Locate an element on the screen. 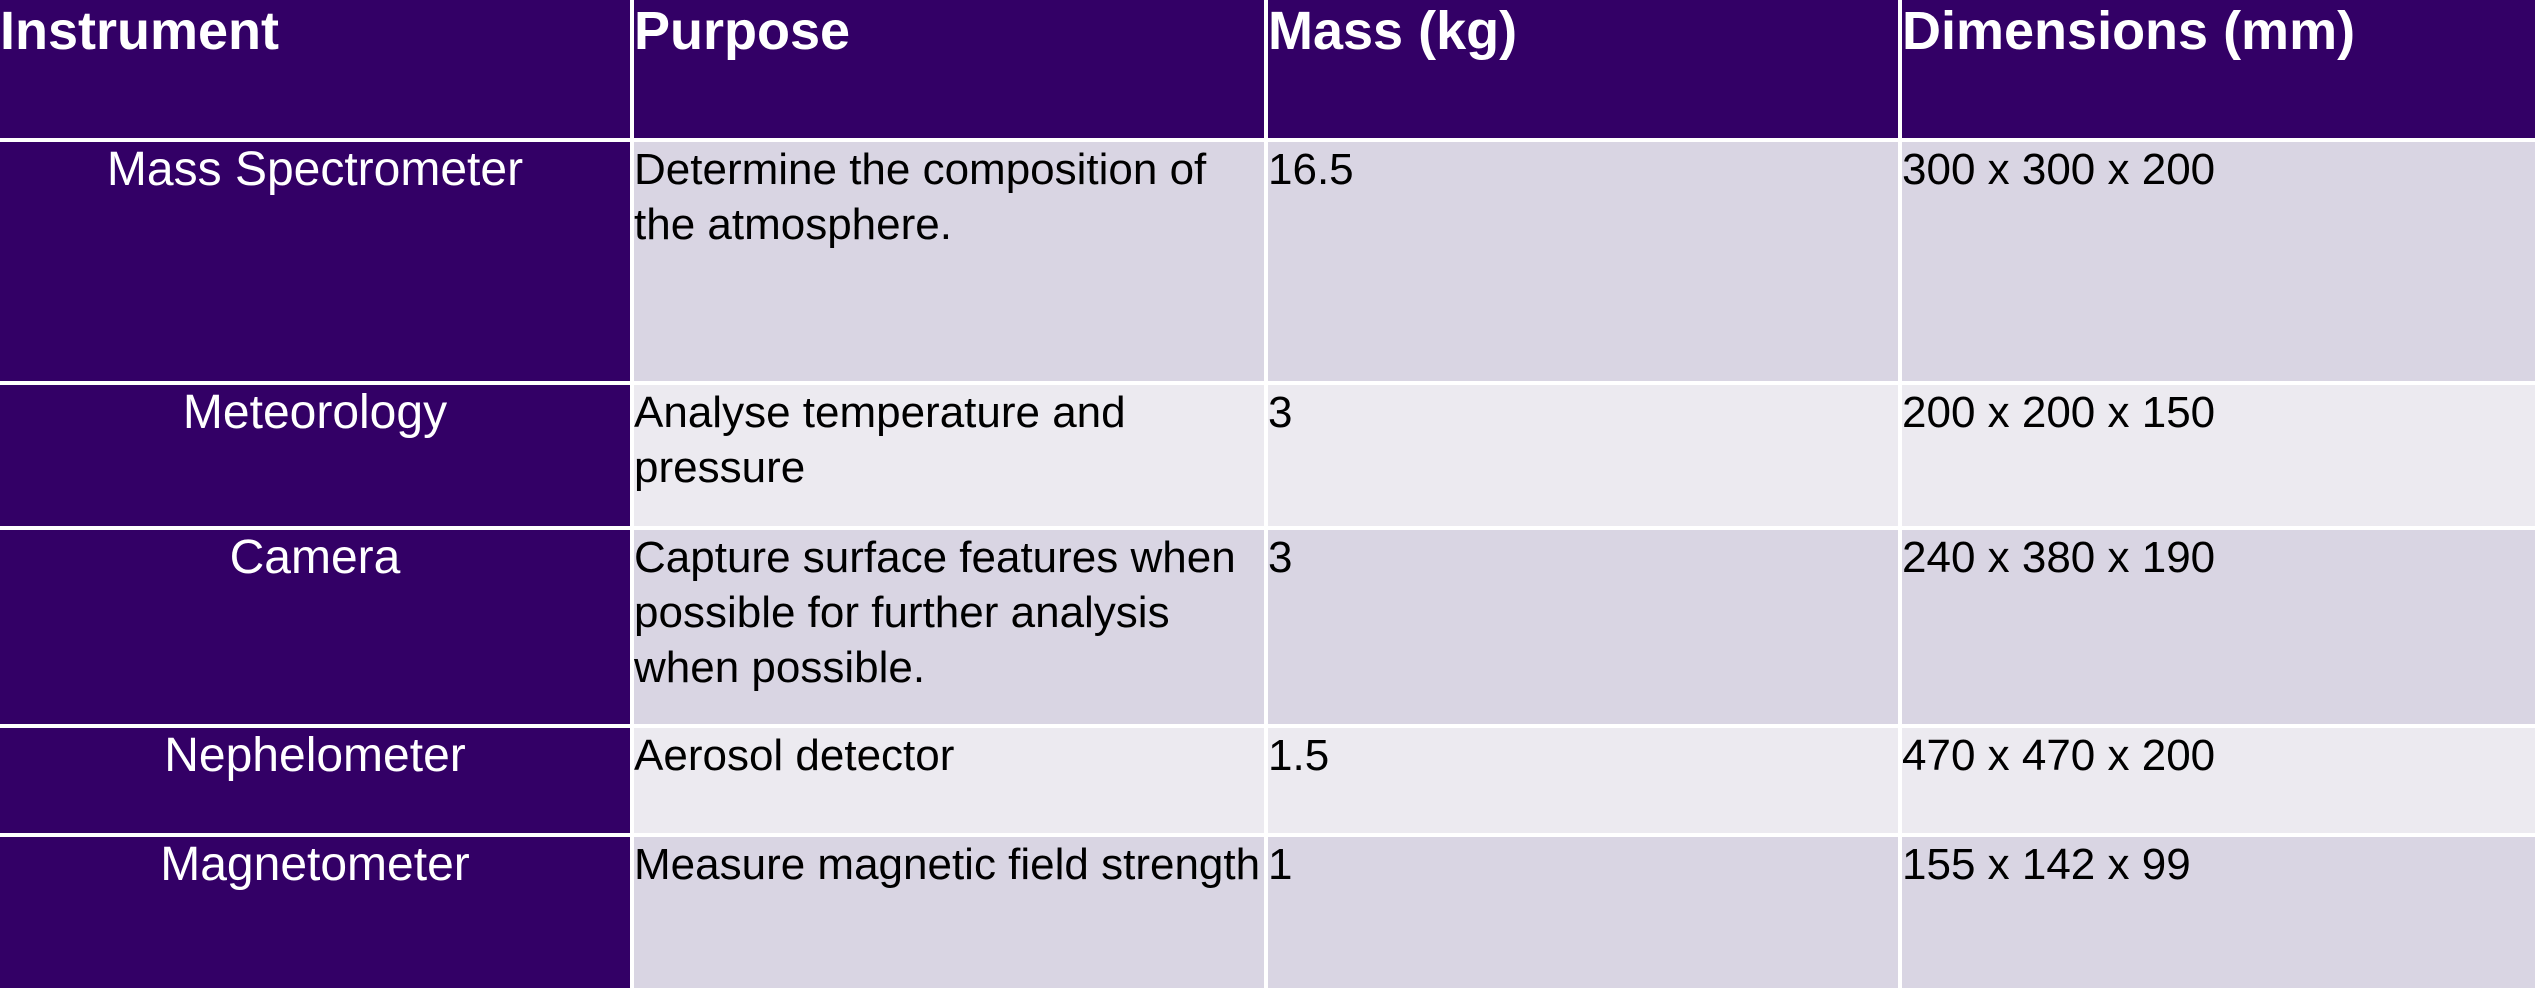 The height and width of the screenshot is (988, 2535). instrument-cell: Camera is located at coordinates (317, 629).